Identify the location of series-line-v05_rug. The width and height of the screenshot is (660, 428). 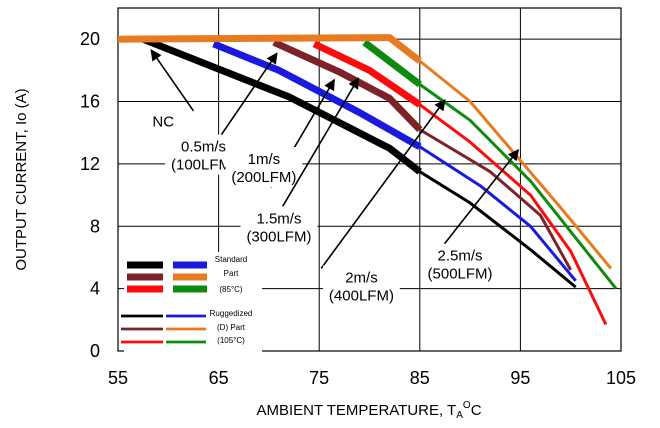
(497, 213).